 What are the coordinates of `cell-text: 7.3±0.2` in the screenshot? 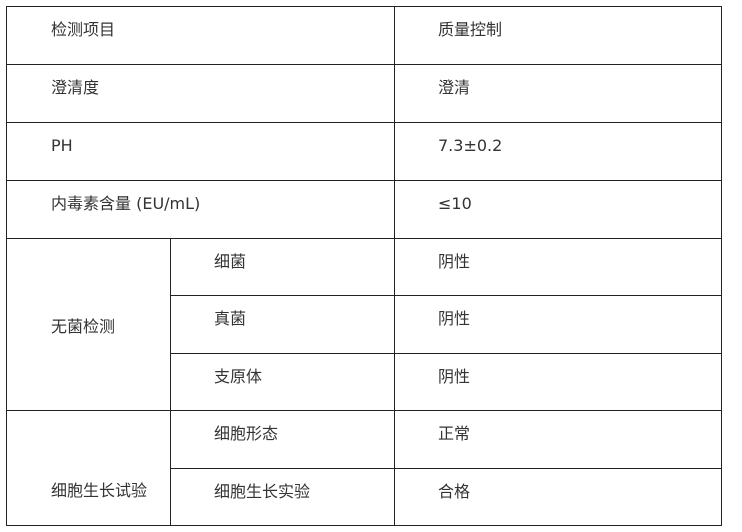 It's located at (470, 145).